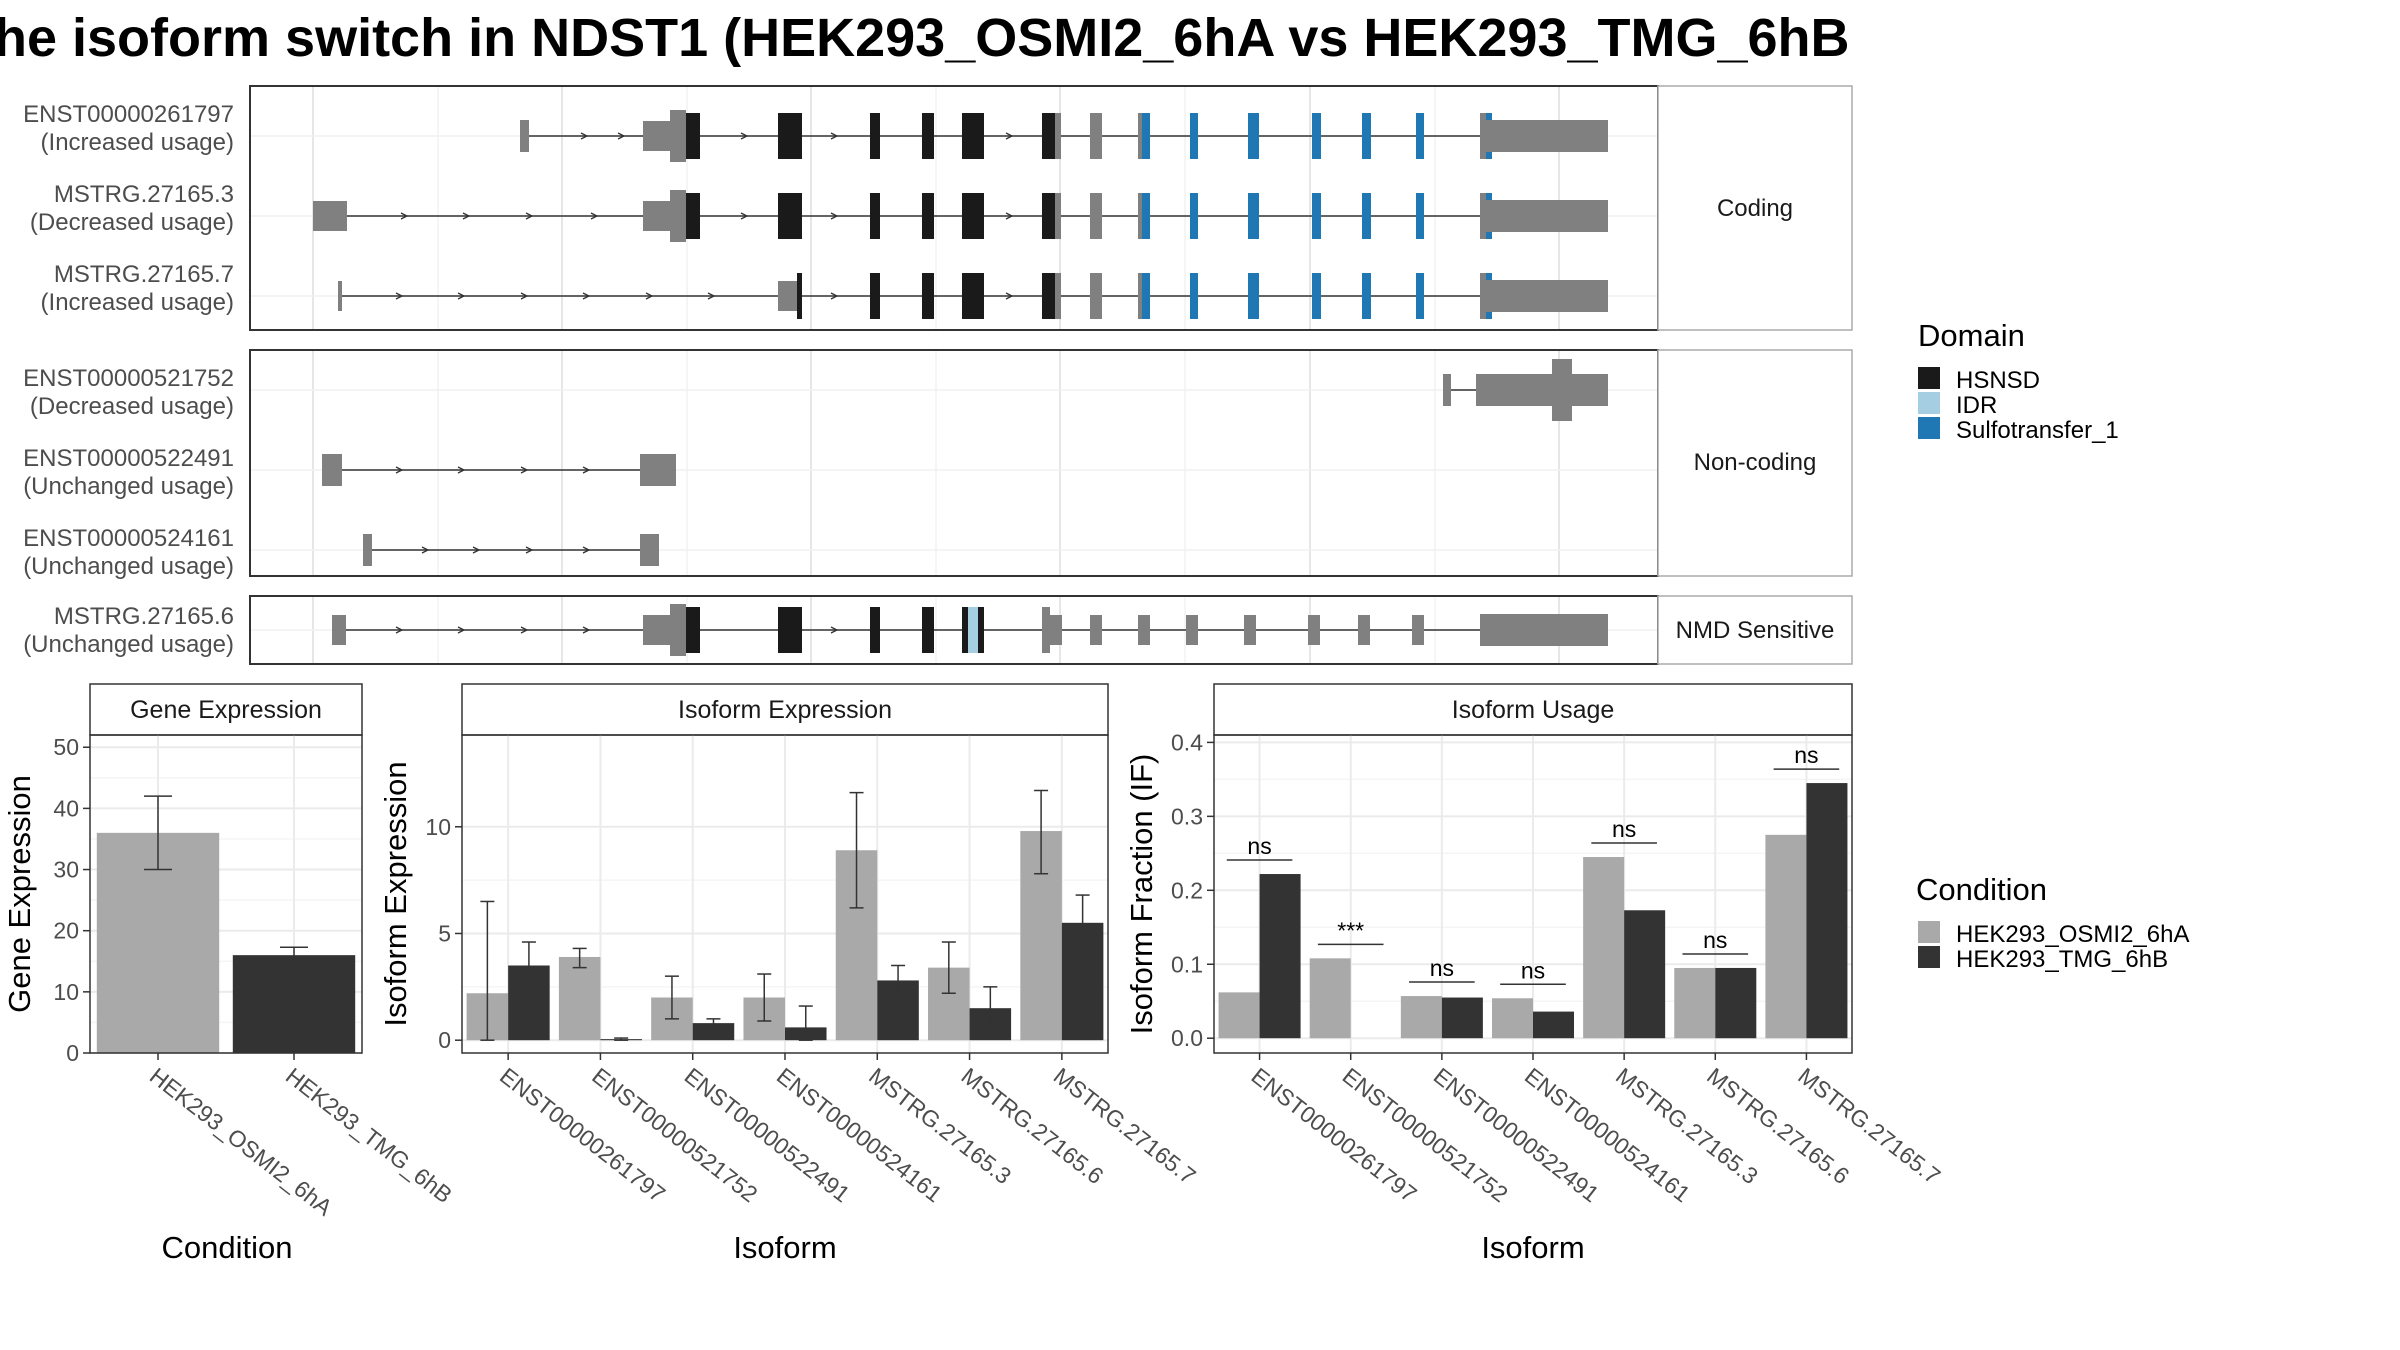  Describe the element at coordinates (1998, 380) in the screenshot. I see `hsnsd-legend-label: HSNSD` at that location.